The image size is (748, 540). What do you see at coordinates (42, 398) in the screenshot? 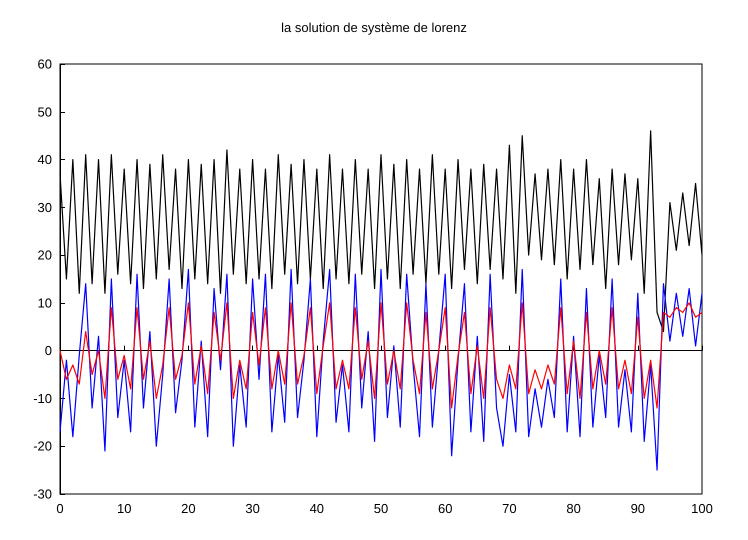
I see `y-tick-label: -10` at bounding box center [42, 398].